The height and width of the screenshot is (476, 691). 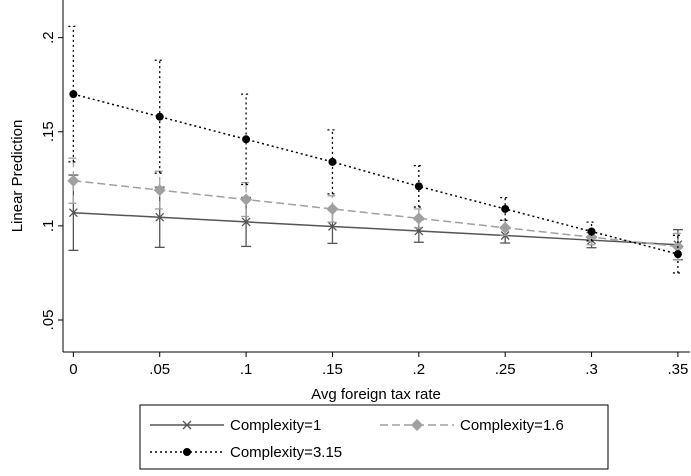 What do you see at coordinates (246, 369) in the screenshot?
I see `x-tick-label: .1` at bounding box center [246, 369].